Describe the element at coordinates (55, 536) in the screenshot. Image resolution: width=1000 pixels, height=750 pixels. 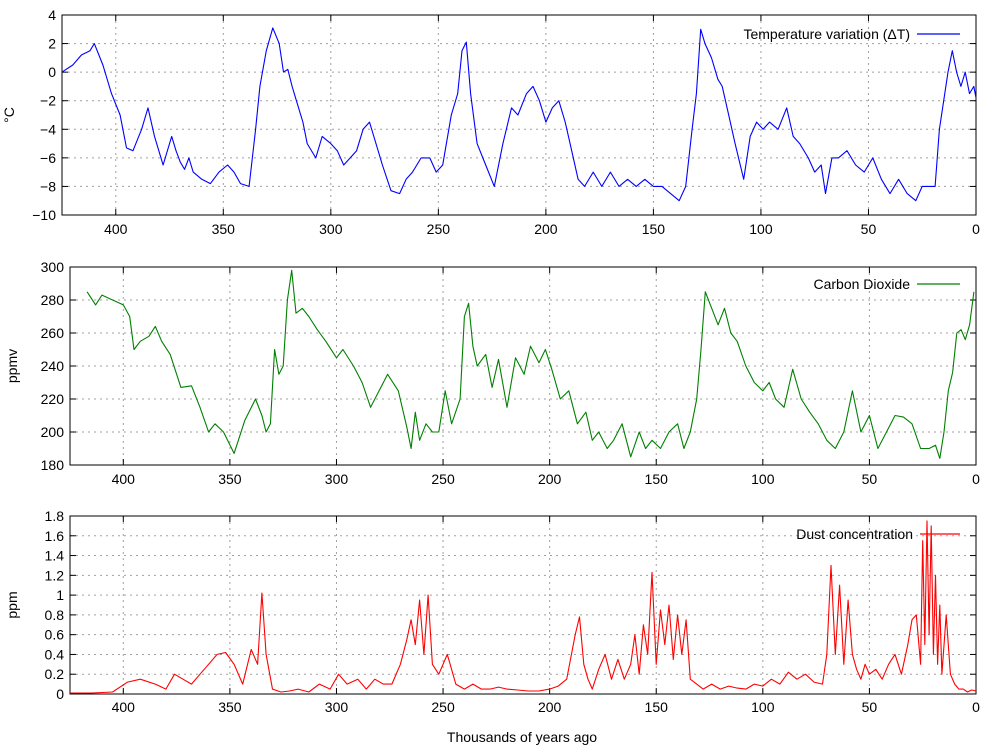
I see `y-tick-label: 1.6` at that location.